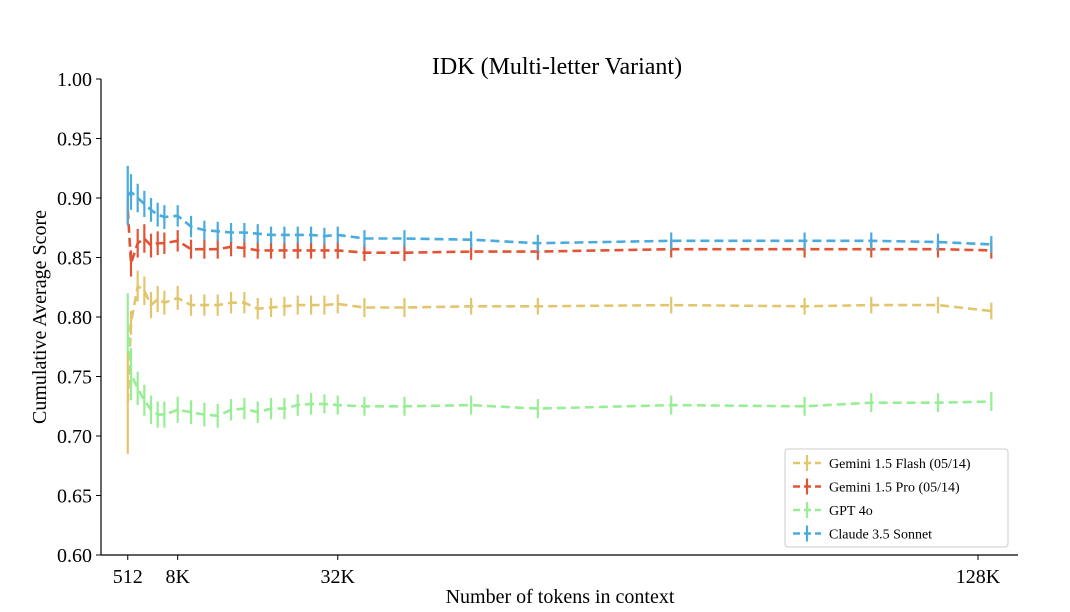 The height and width of the screenshot is (612, 1070). I want to click on y-tick-label: 0.75, so click(74, 378).